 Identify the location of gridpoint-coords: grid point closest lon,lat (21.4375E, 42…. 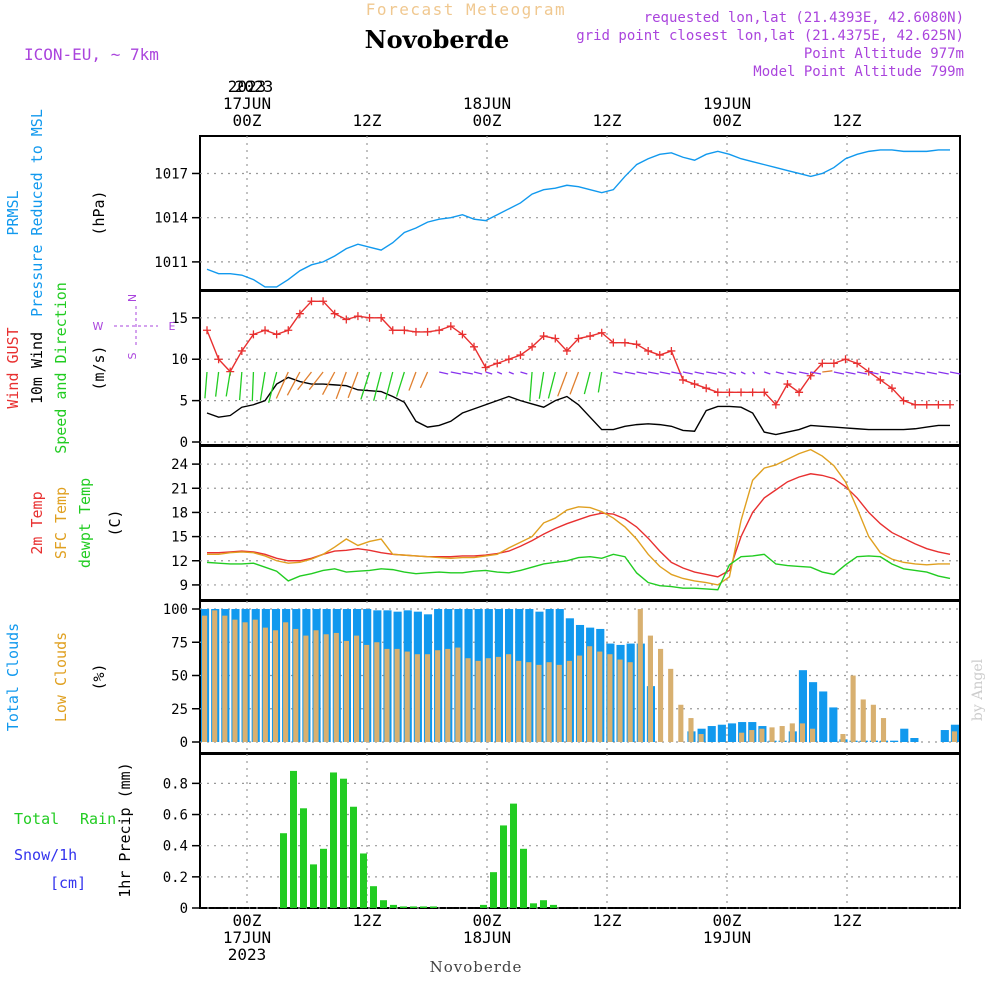
(770, 36).